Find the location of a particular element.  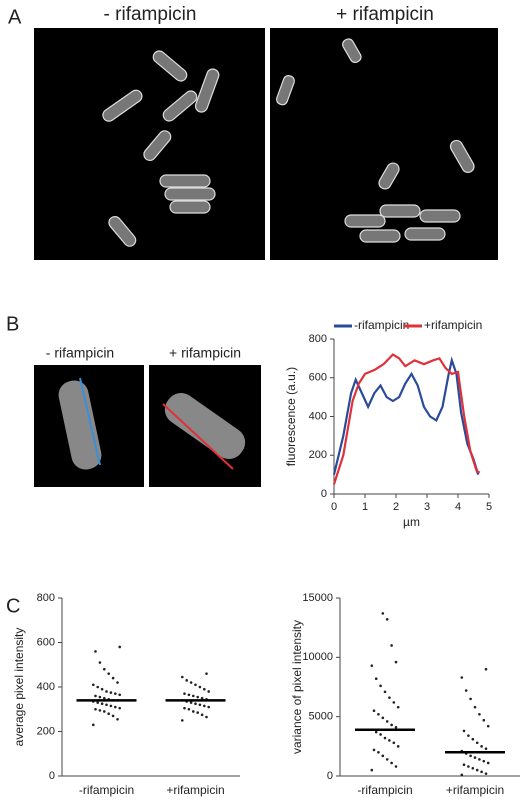

panel-label: A is located at coordinates (15, 17).